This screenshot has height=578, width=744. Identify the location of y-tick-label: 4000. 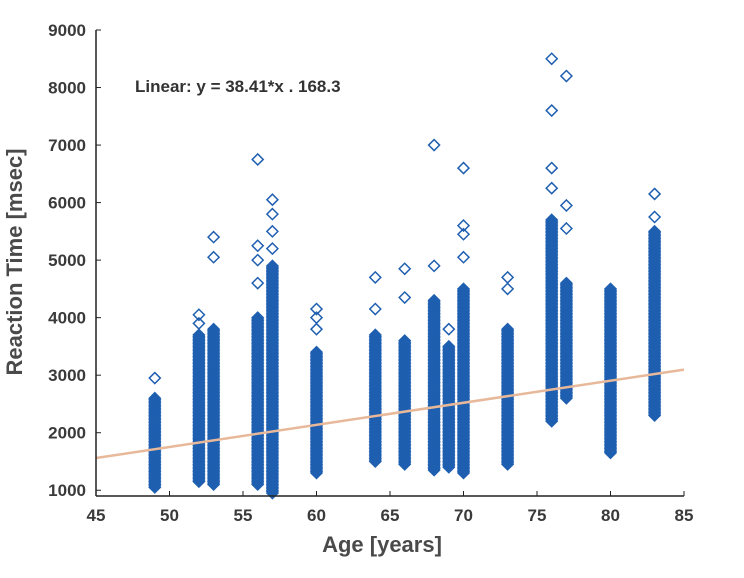
(67, 318).